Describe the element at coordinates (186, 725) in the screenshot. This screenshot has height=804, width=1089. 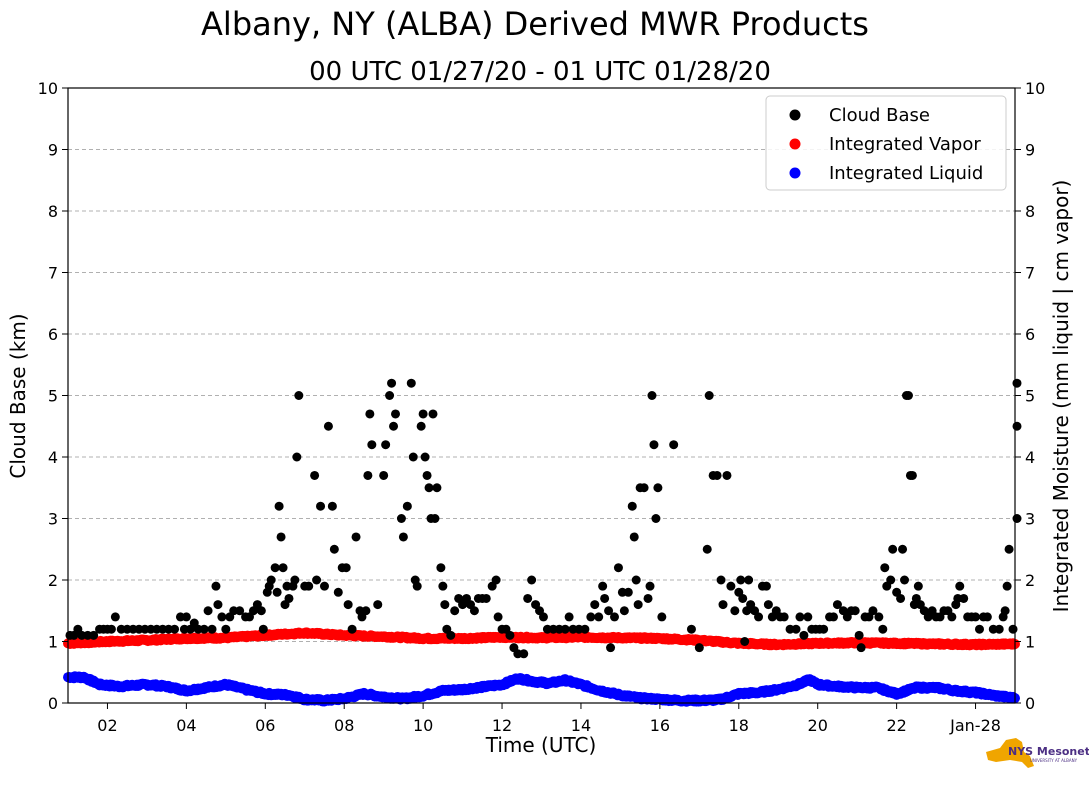
I see `x-tick-label: 04` at that location.